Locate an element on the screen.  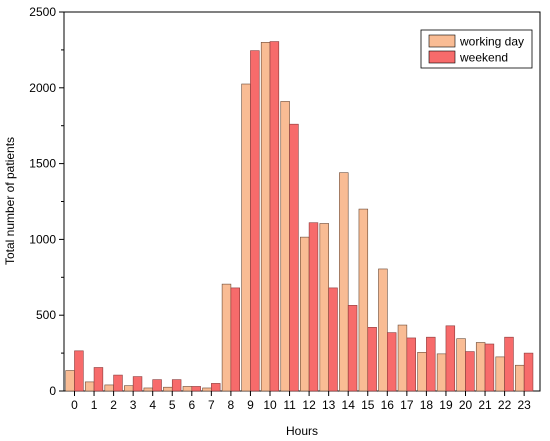
x-tick-label: 6 is located at coordinates (191, 405).